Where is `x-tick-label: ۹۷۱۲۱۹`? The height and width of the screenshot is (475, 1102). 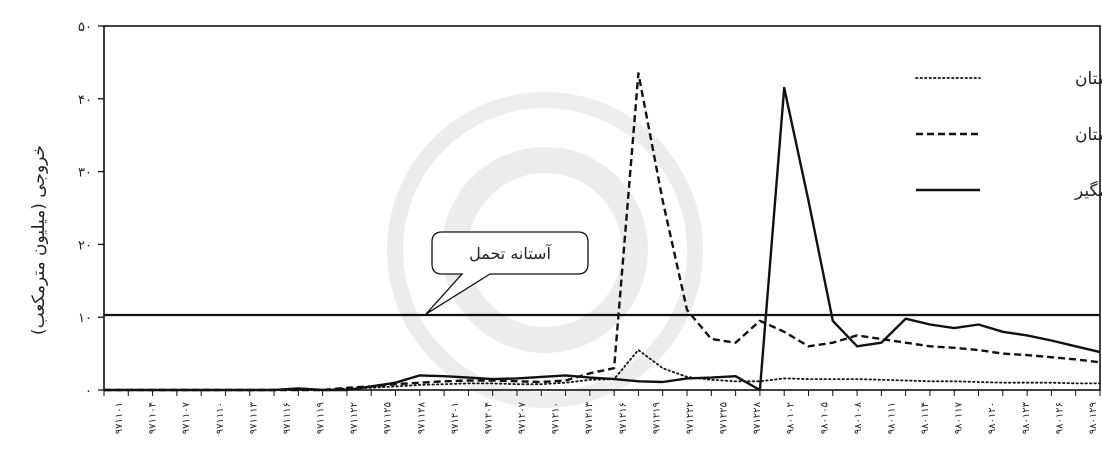
x-tick-label: ۹۷۱۲۱۹ is located at coordinates (656, 418).